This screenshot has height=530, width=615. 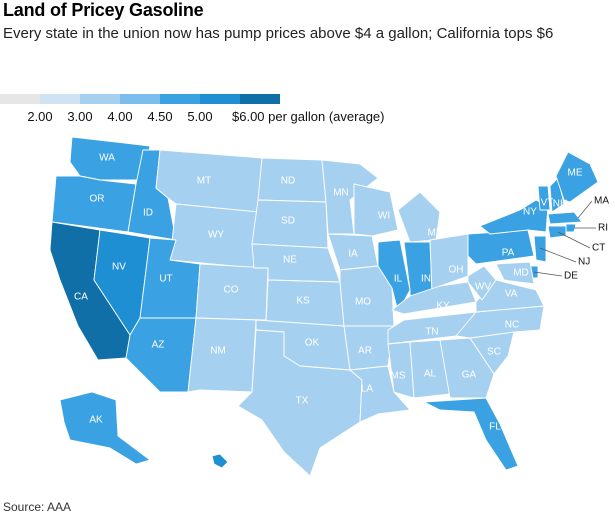 What do you see at coordinates (443, 306) in the screenshot?
I see `state-label-ky: KY` at bounding box center [443, 306].